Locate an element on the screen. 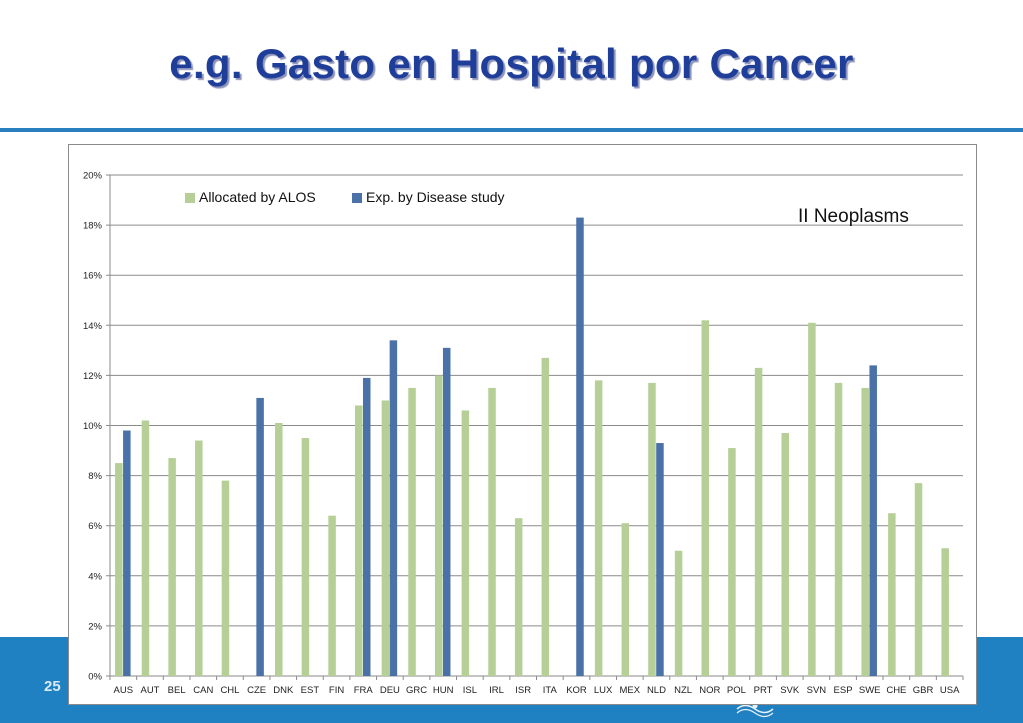  bar-allocated-alos-prt is located at coordinates (758, 521).